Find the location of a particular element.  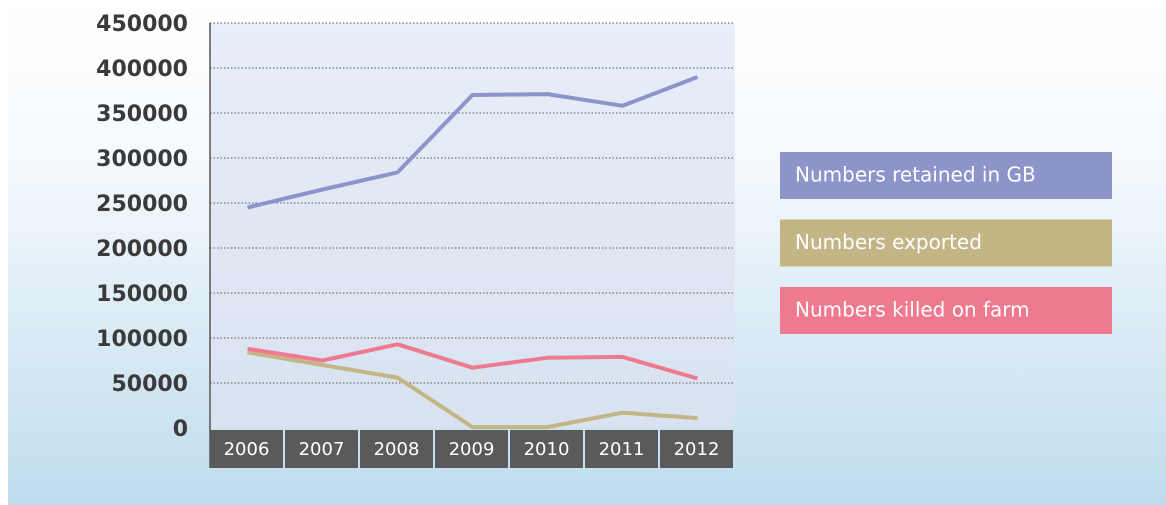

y-tick-label: 450000 is located at coordinates (142, 24).